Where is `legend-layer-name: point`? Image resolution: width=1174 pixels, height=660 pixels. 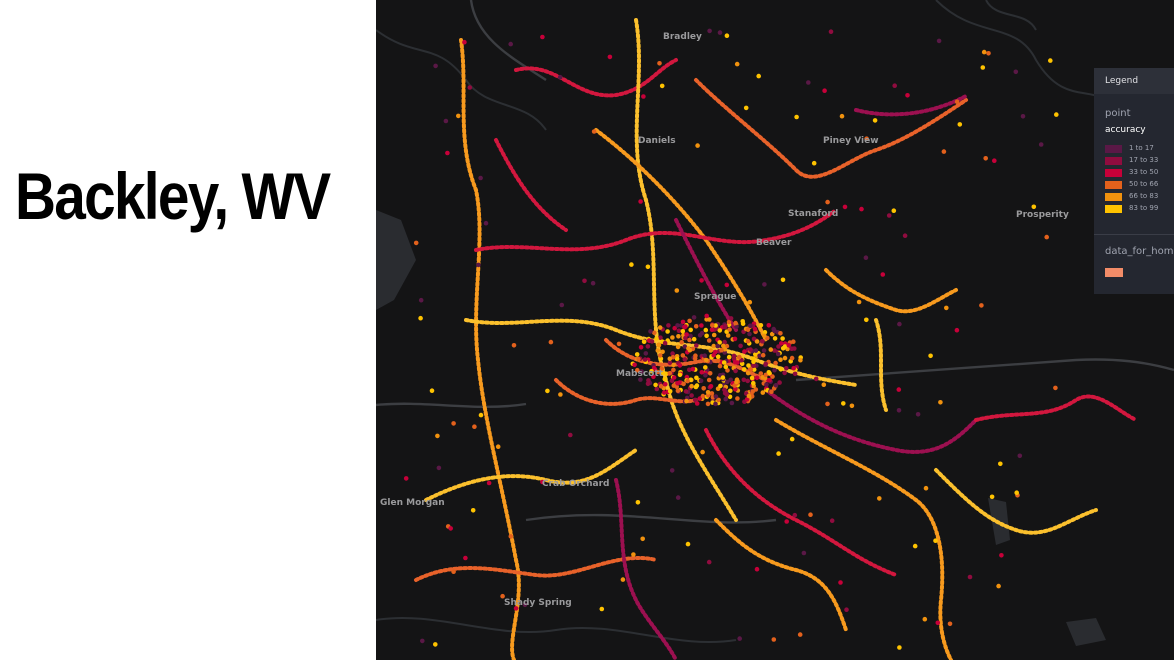
legend-layer-name: point is located at coordinates (1118, 113).